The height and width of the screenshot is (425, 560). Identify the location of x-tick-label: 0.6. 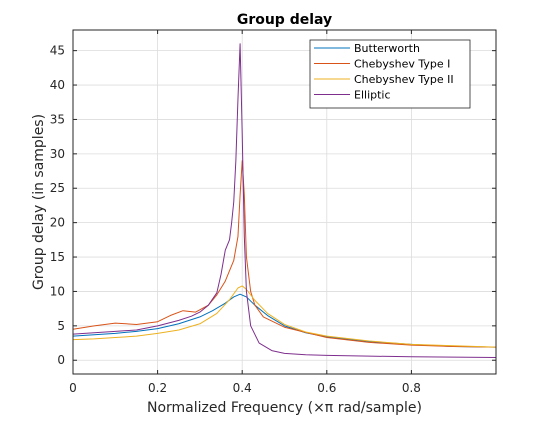
(326, 388).